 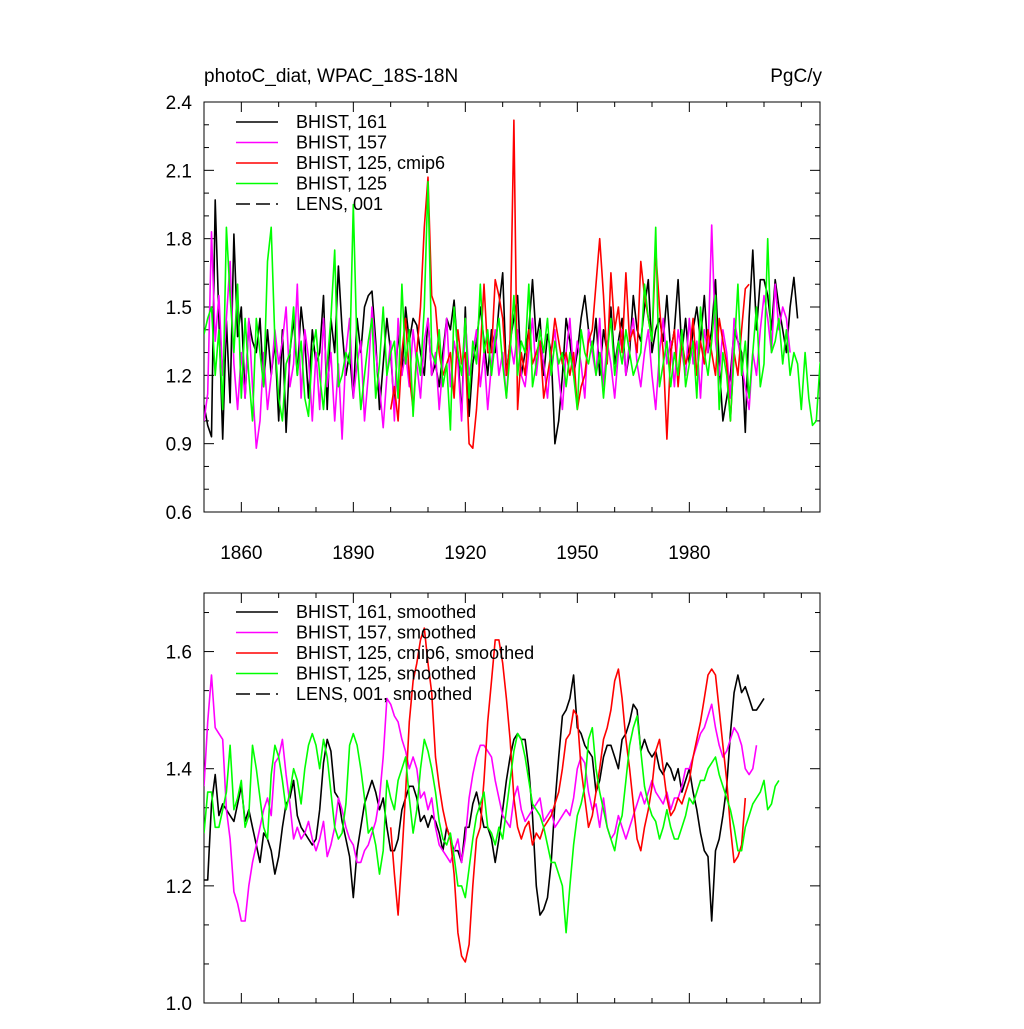 I want to click on y-tick-label: 2.1, so click(x=179, y=171).